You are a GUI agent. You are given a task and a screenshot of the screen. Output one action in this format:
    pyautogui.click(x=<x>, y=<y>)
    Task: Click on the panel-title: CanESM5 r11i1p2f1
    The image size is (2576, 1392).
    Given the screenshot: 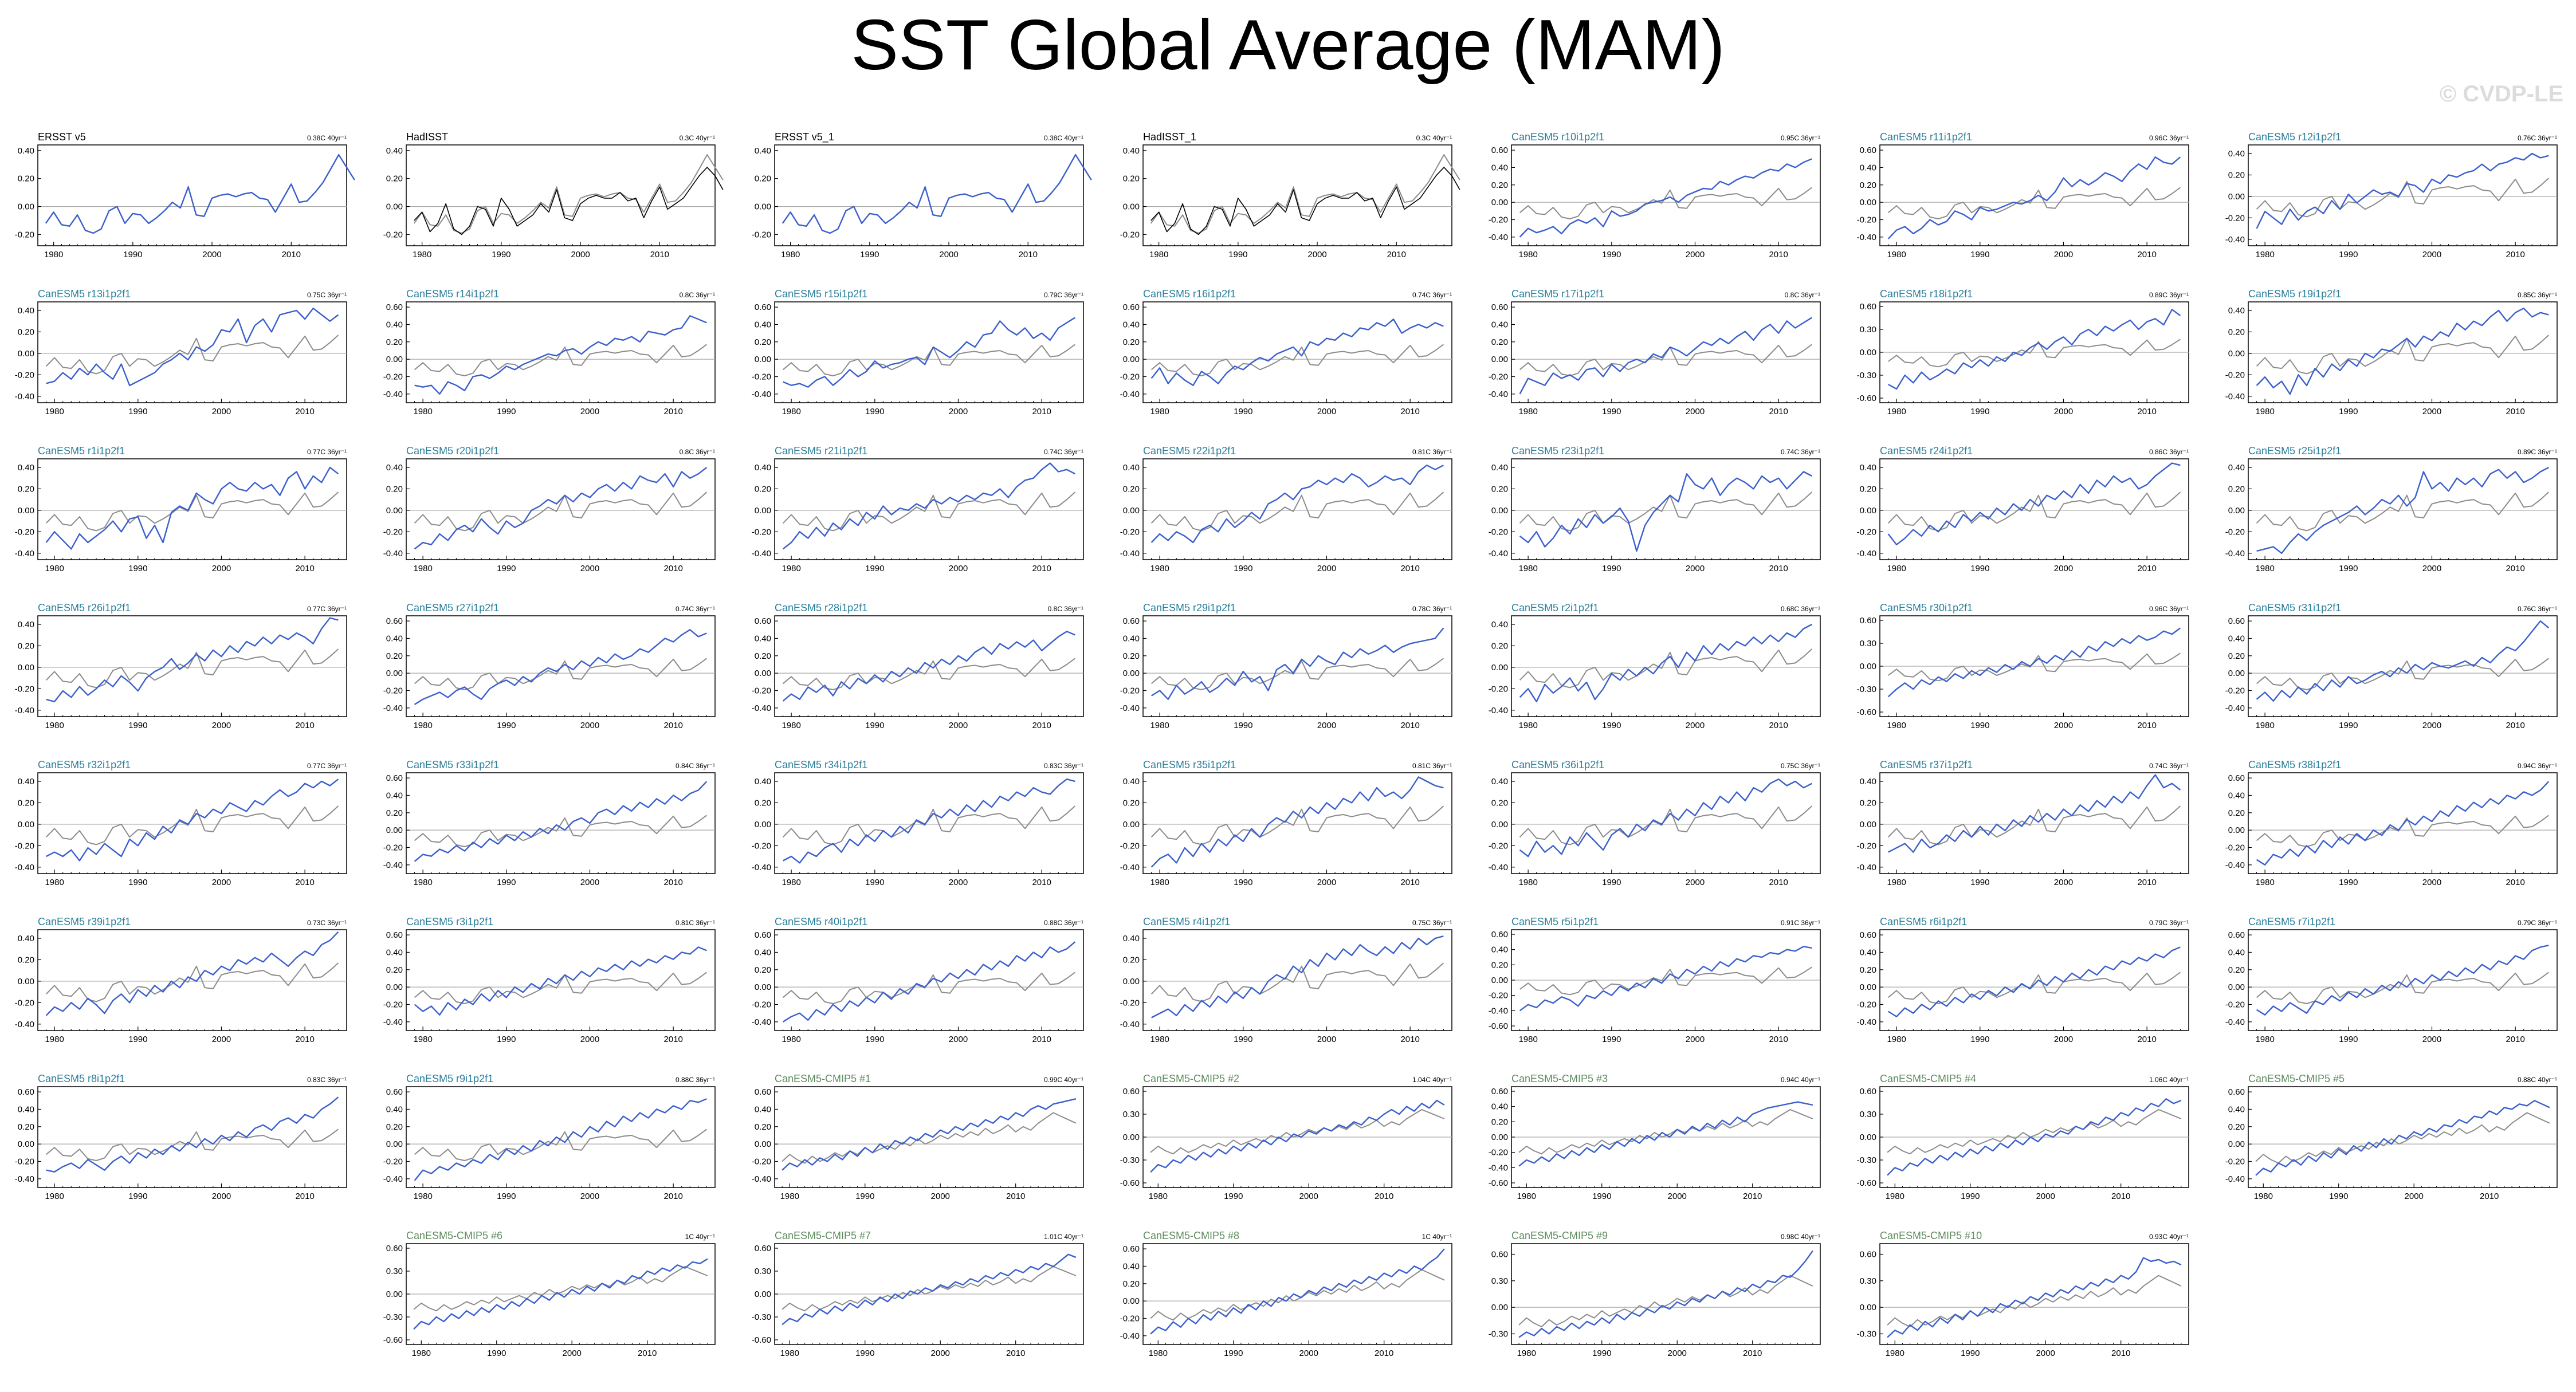 What is the action you would take?
    pyautogui.click(x=1926, y=137)
    